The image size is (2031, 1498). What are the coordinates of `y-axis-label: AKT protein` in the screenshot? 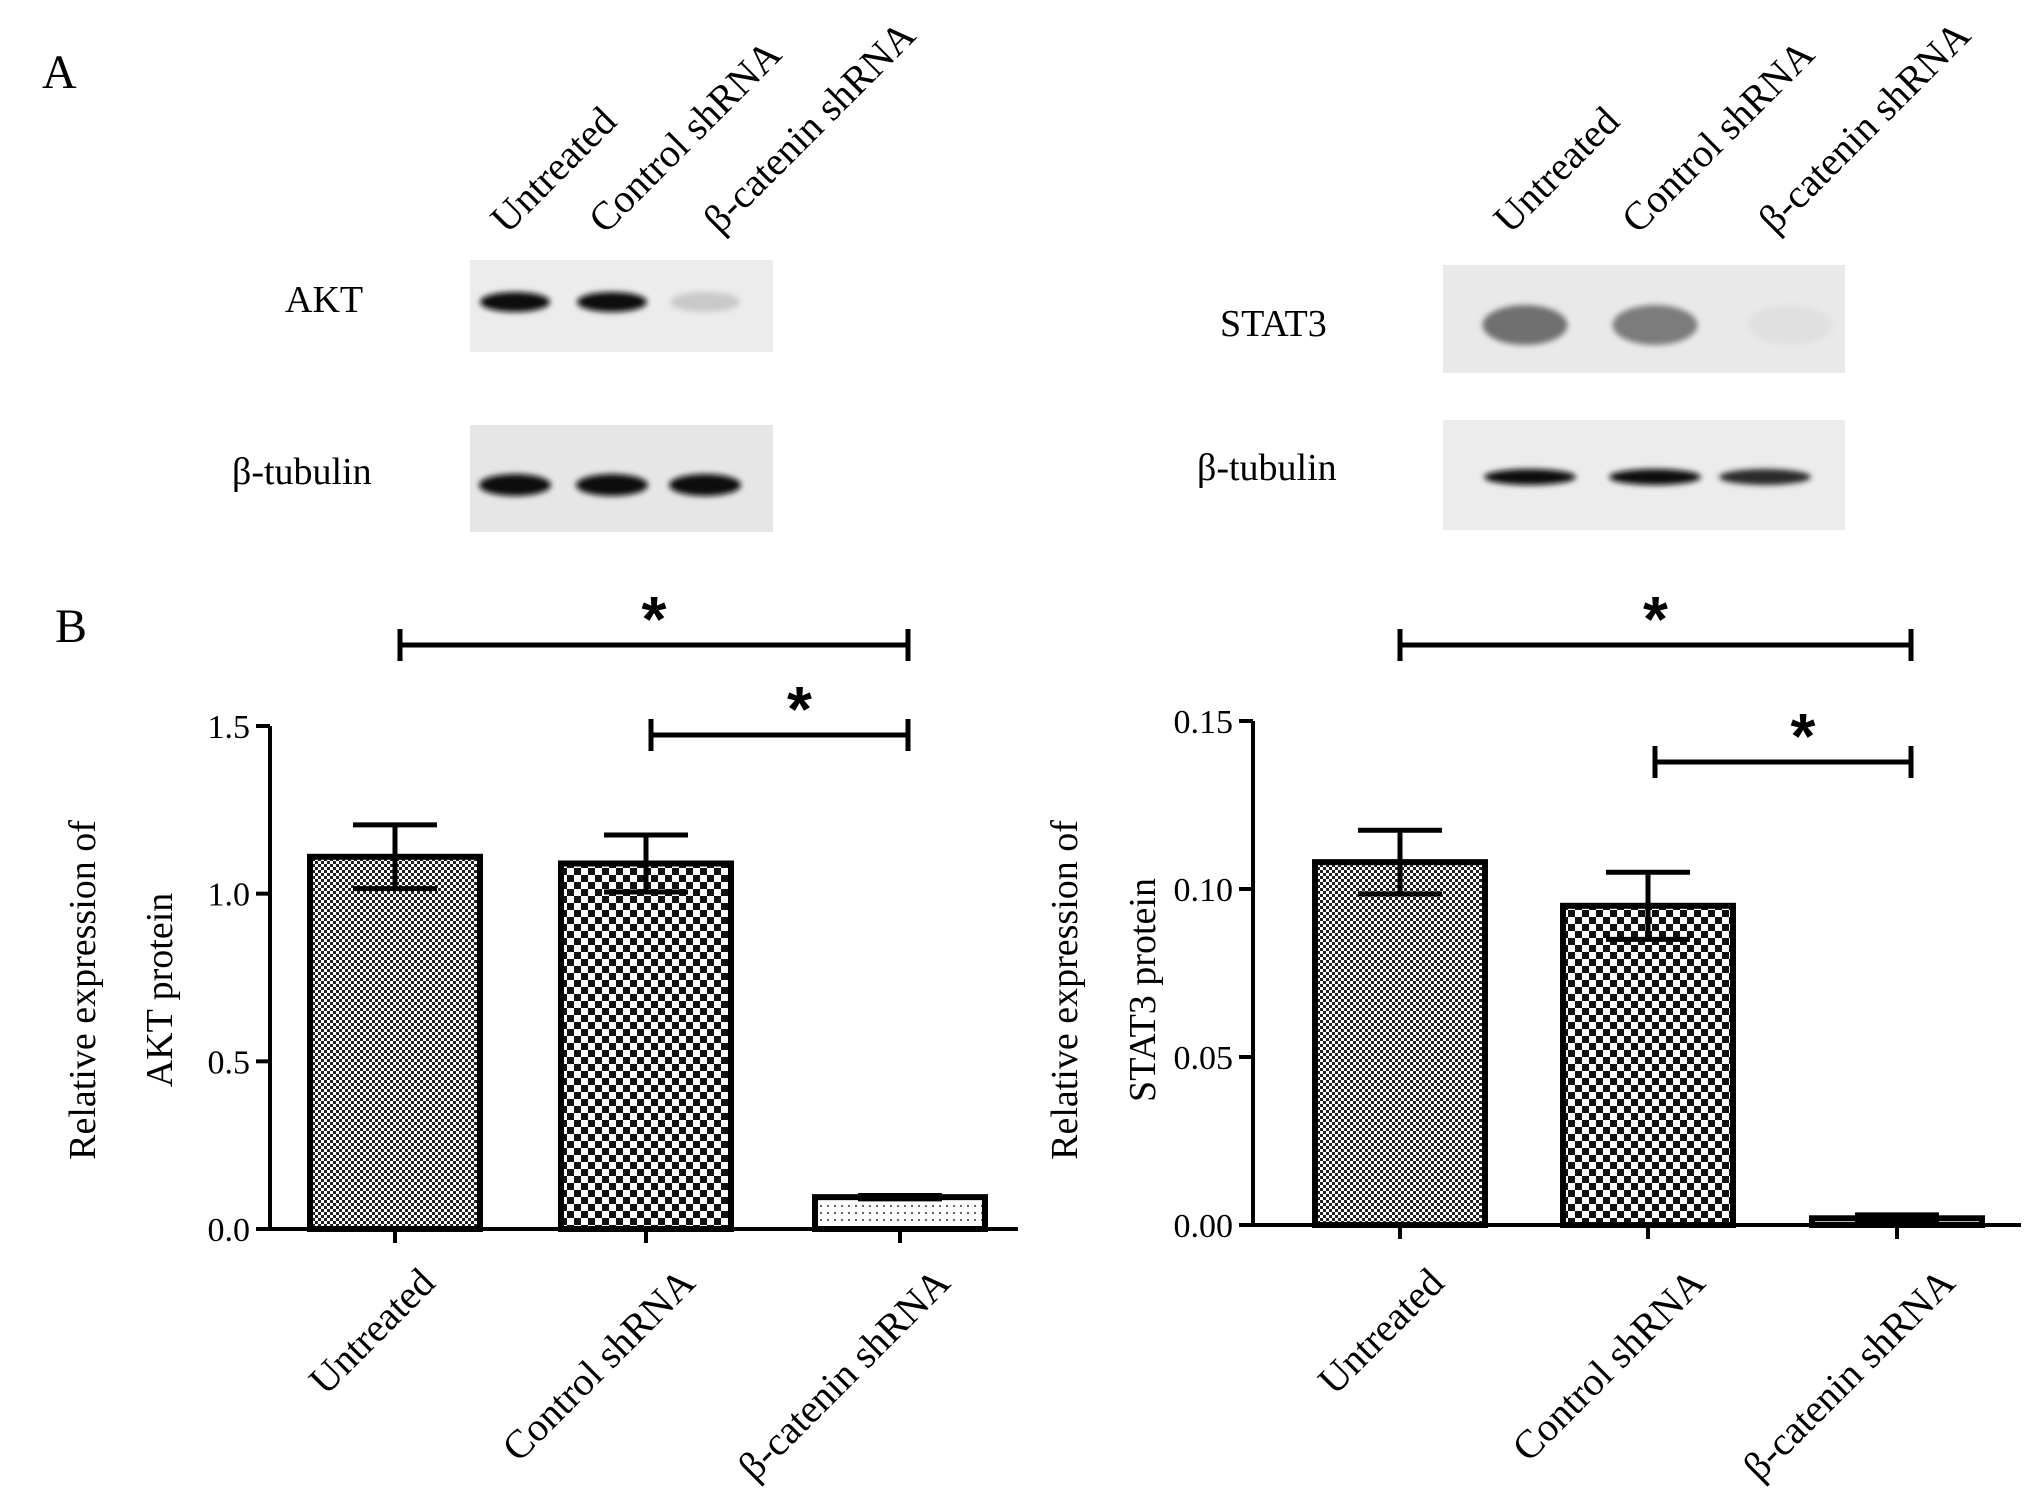 It's located at (160, 990).